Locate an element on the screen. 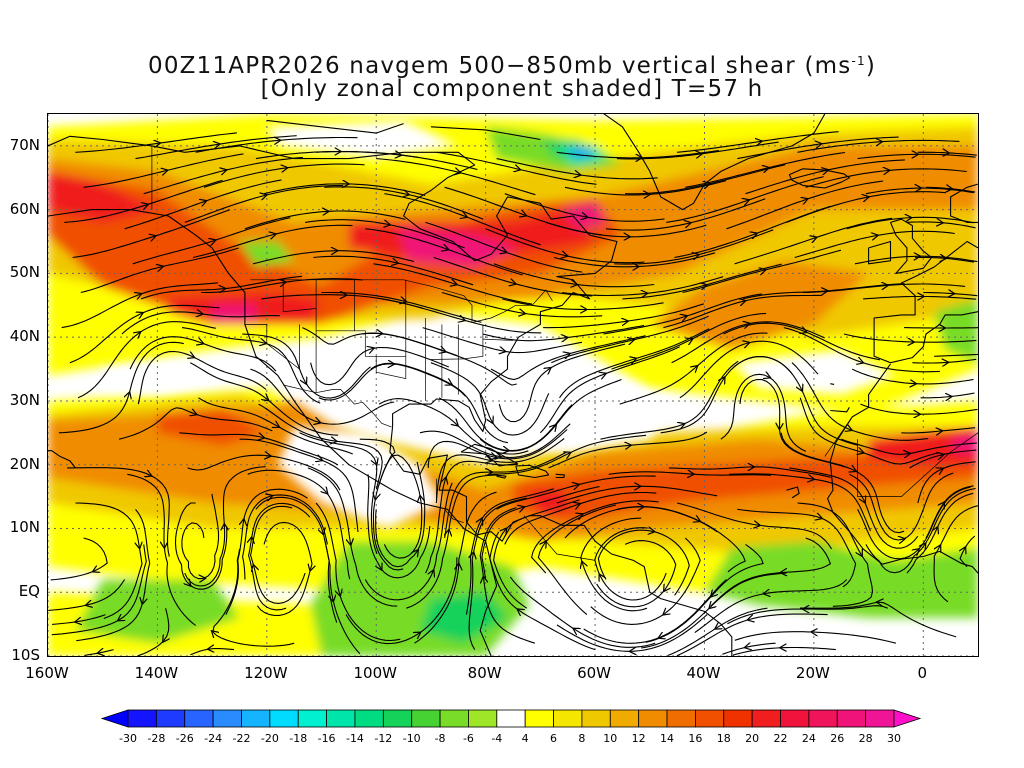 The width and height of the screenshot is (1024, 768). lat-label: 10S is located at coordinates (25, 655).